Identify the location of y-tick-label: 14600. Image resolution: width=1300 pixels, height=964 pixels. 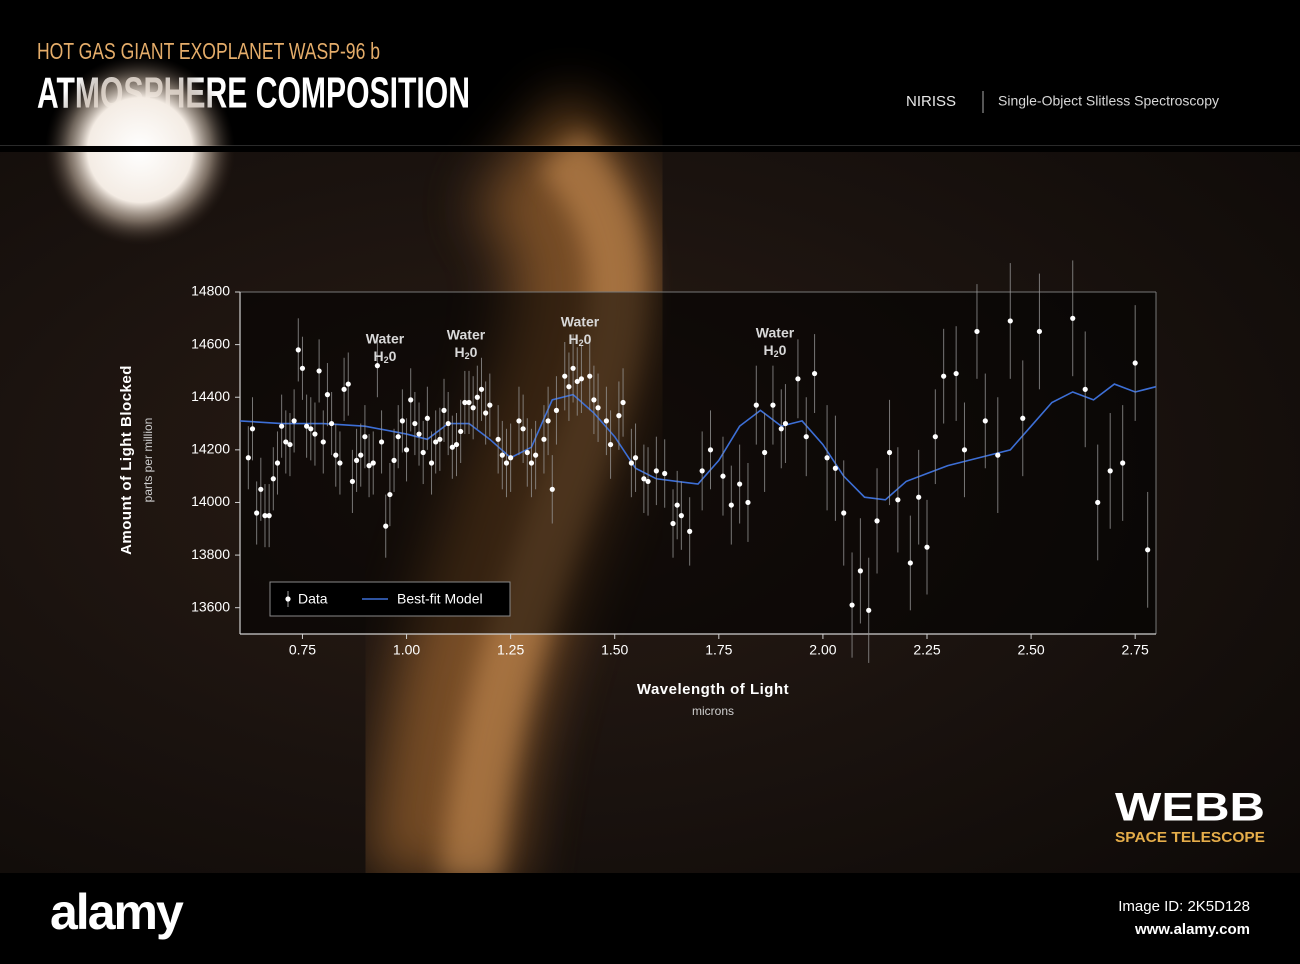
(210, 343).